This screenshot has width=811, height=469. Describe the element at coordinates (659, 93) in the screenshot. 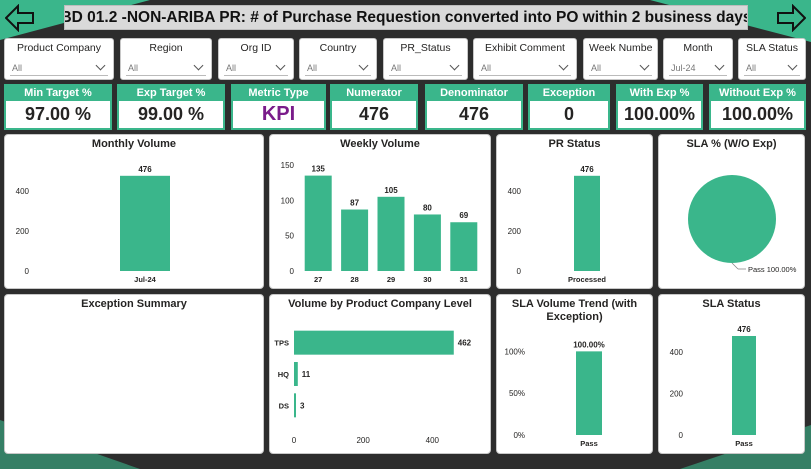

I see `kpi-label: With Exp %` at that location.